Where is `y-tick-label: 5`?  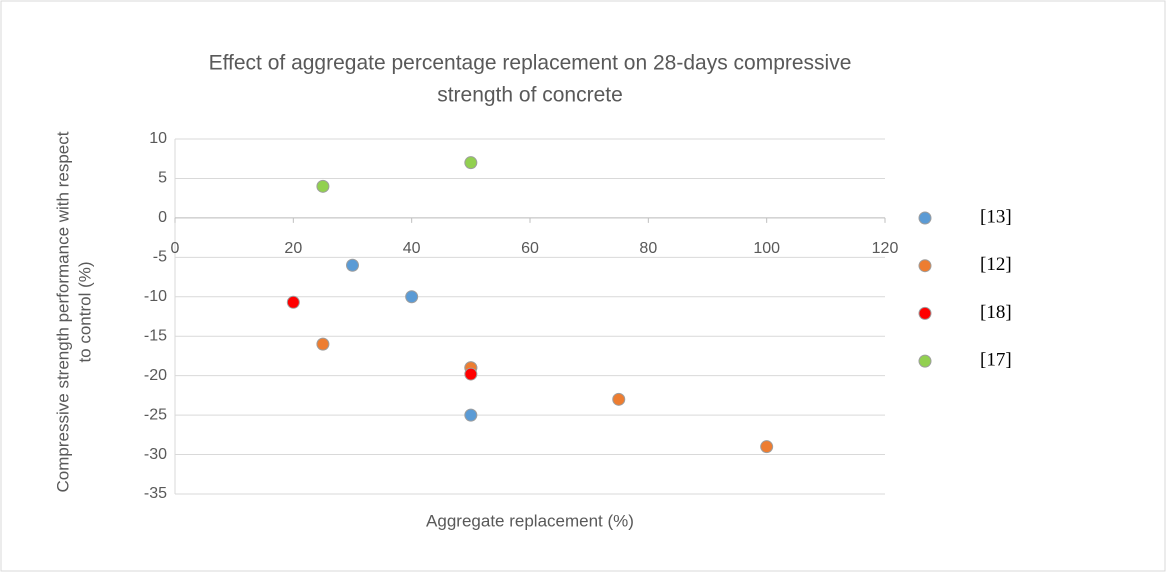
y-tick-label: 5 is located at coordinates (162, 178).